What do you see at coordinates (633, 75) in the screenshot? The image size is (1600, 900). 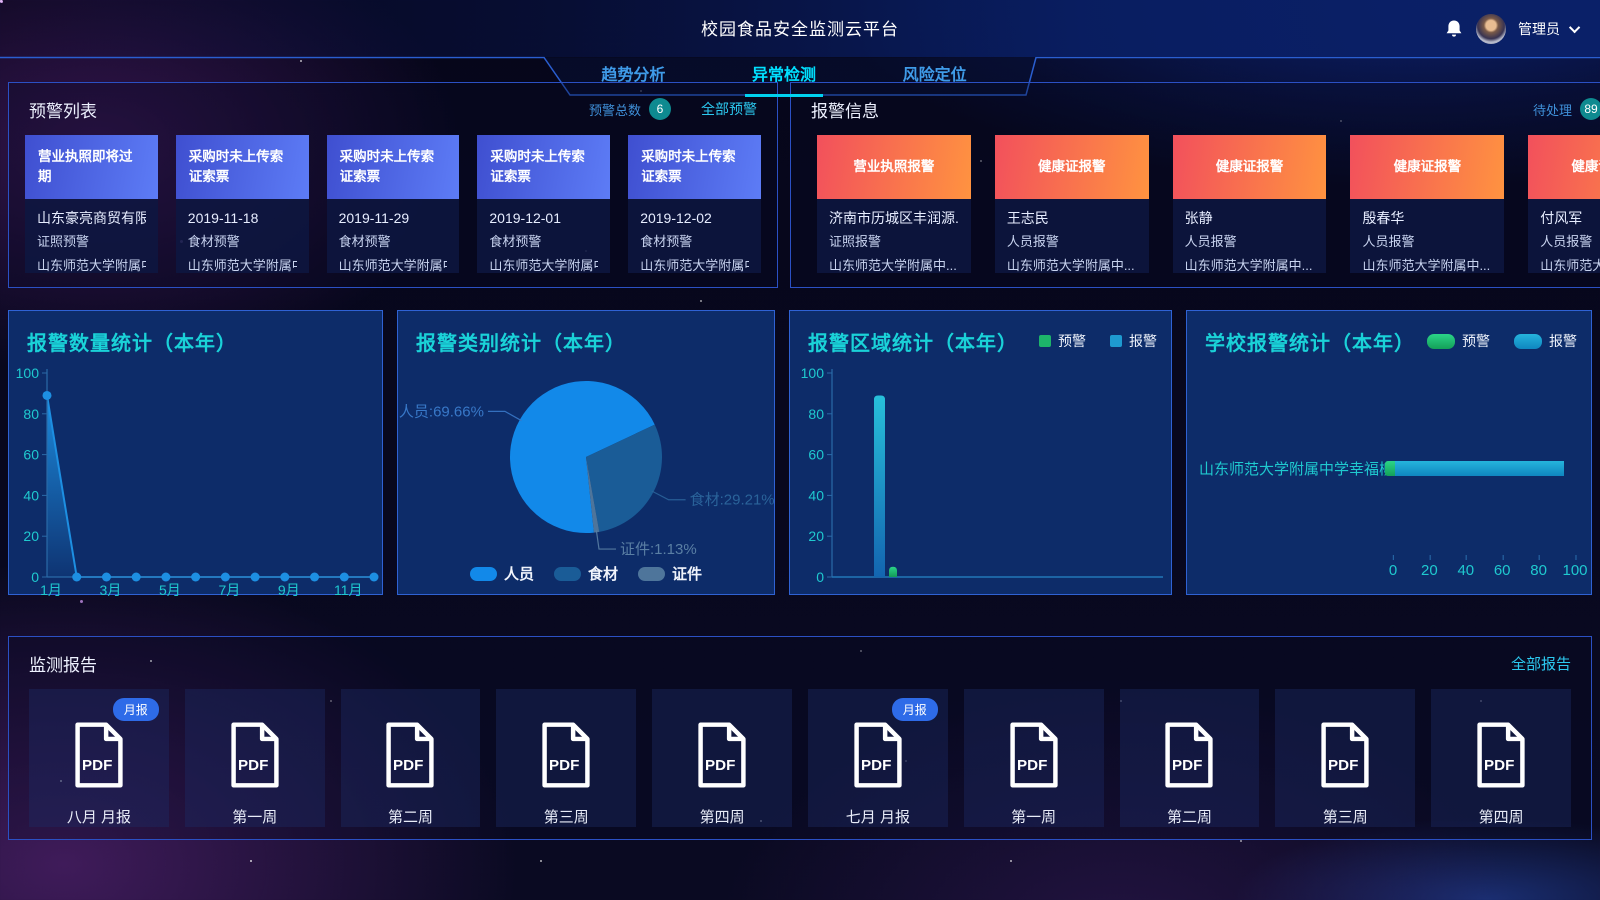 I see `tab-趋势分析: 趋势分析` at bounding box center [633, 75].